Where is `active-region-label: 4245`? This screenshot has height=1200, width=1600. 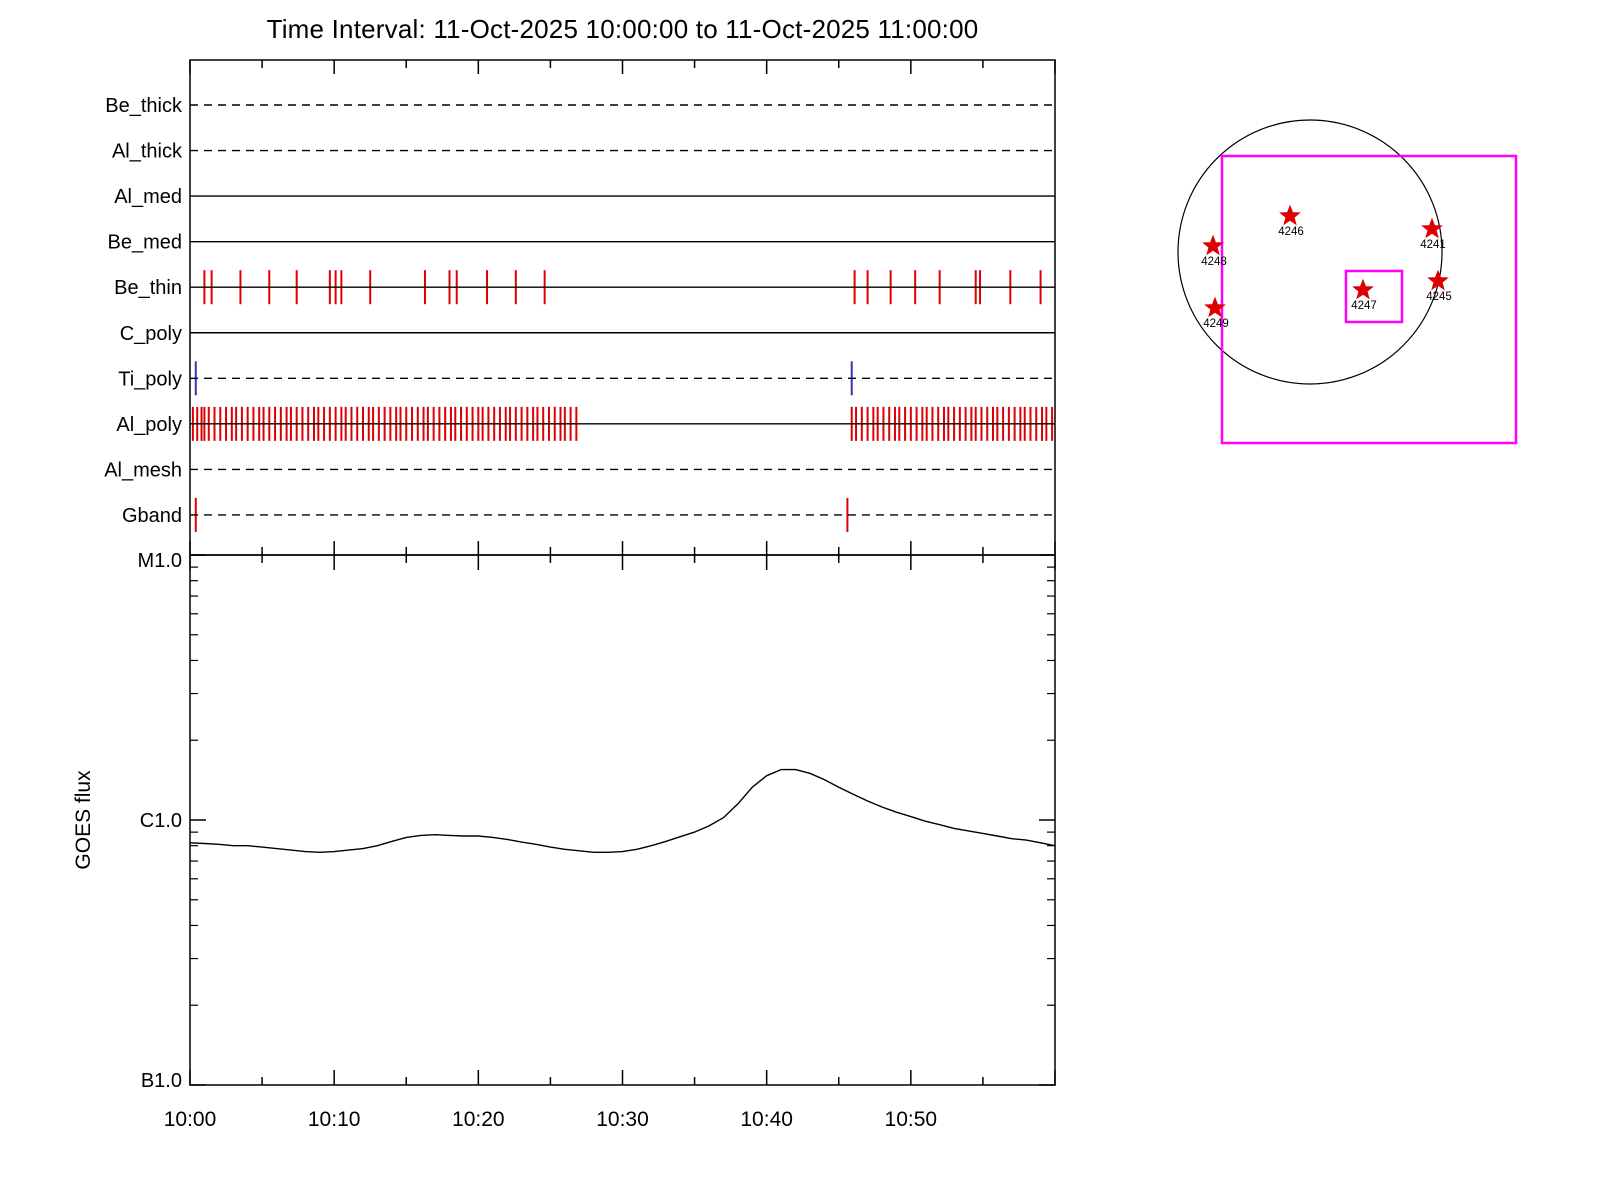
active-region-label: 4245 is located at coordinates (1439, 297).